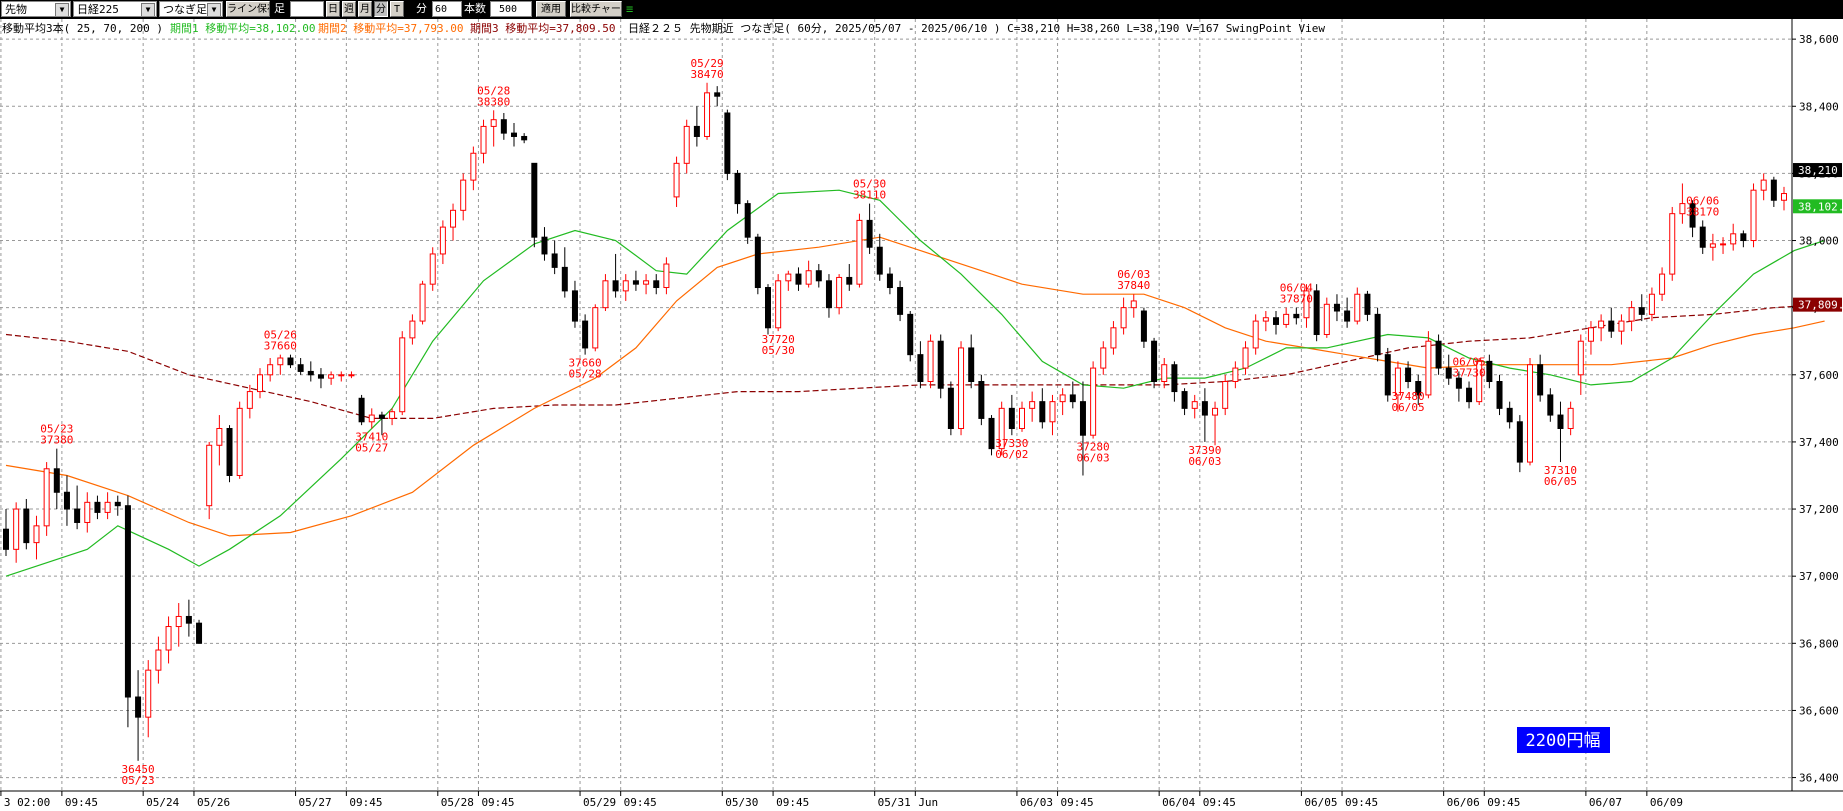 Image resolution: width=1843 pixels, height=811 pixels. I want to click on swing-low-value: 36450, so click(138, 769).